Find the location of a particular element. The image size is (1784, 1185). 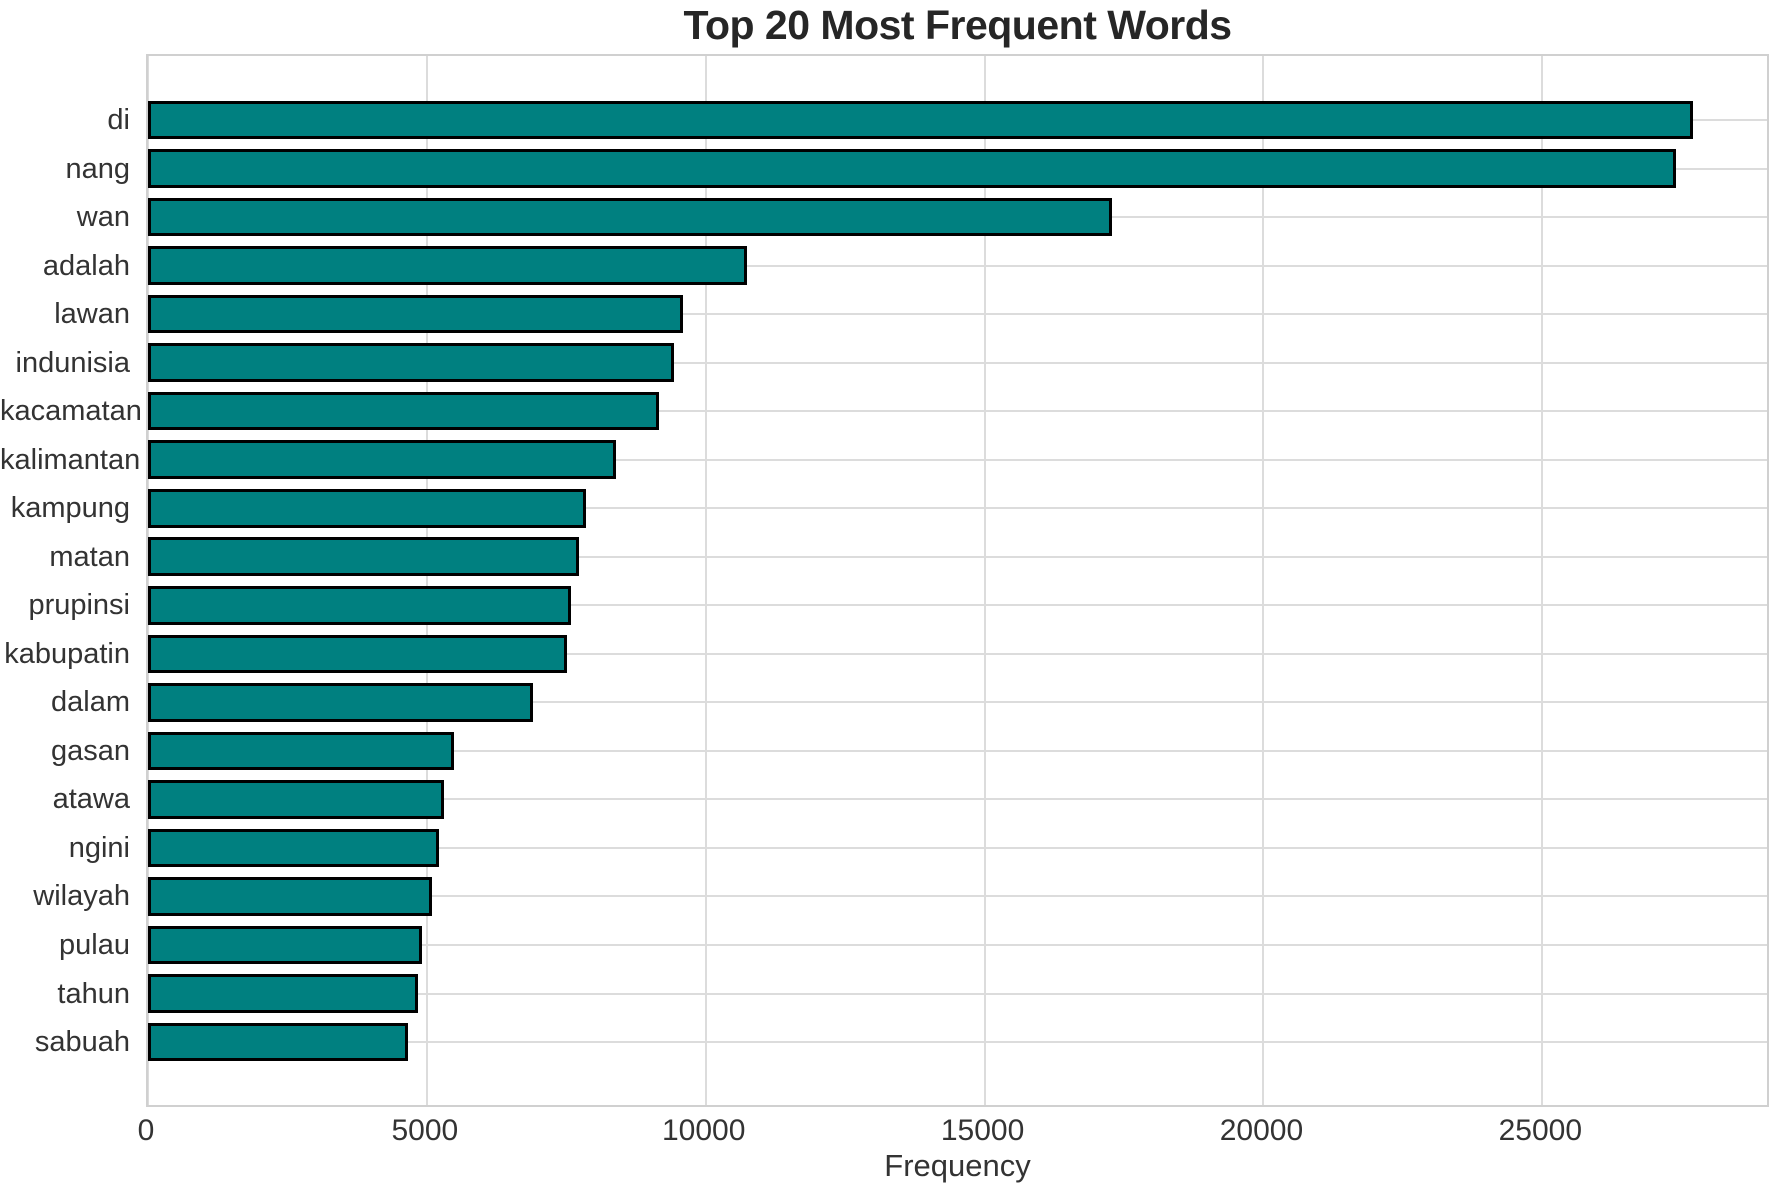

bar-kacamatan is located at coordinates (404, 411).